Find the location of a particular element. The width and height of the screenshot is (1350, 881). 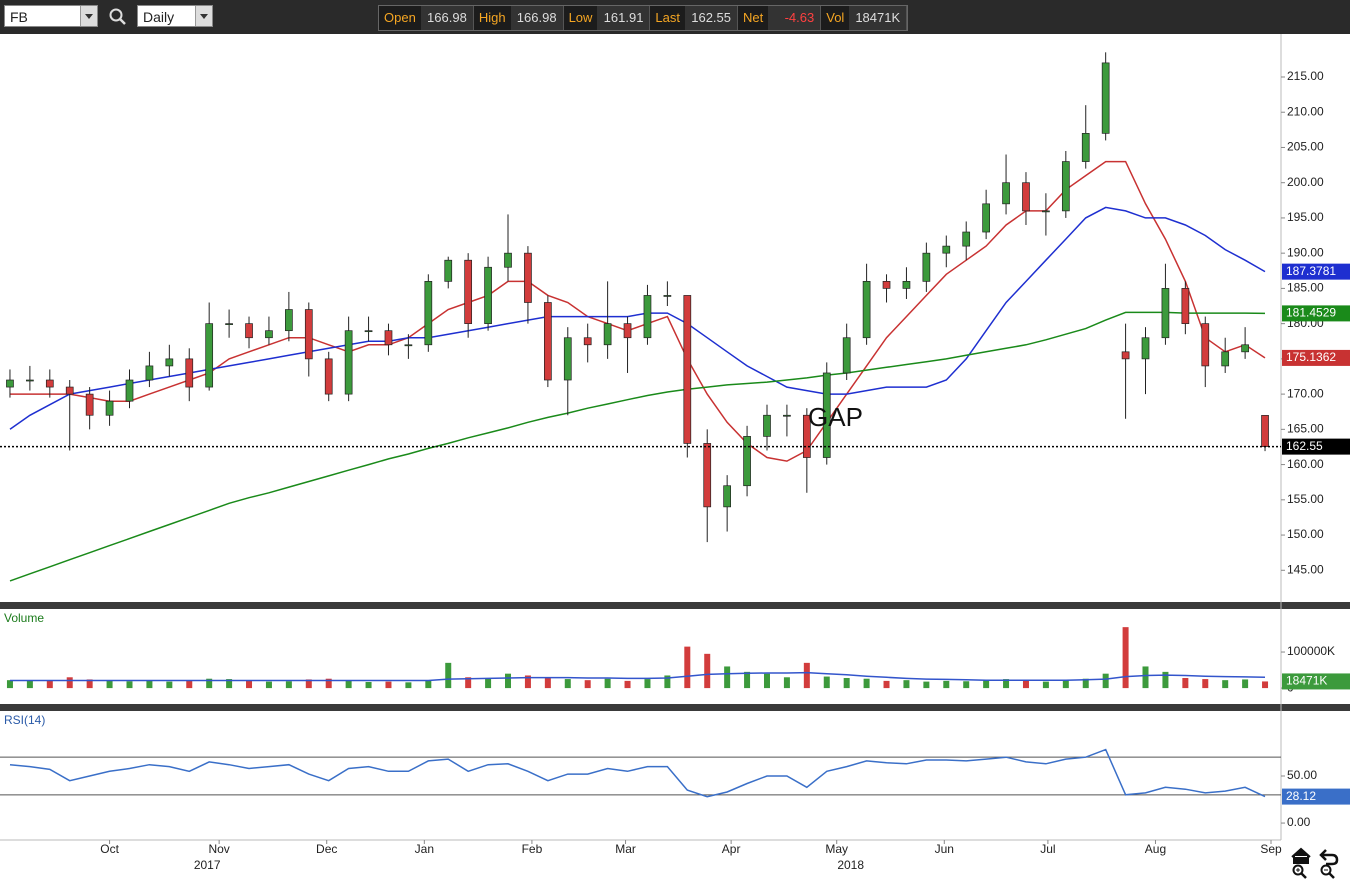

field-value: 161.91 is located at coordinates (623, 18).